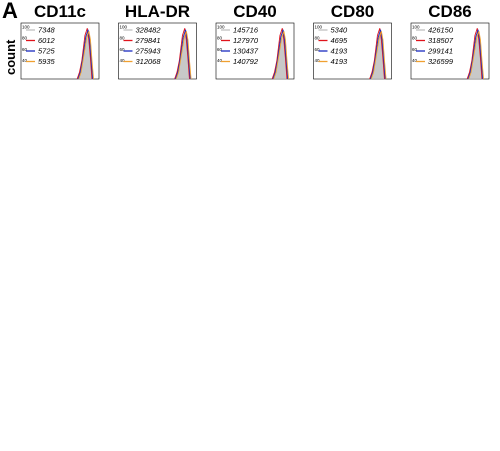 The height and width of the screenshot is (451, 500). What do you see at coordinates (441, 61) in the screenshot?
I see `mfi-value: 326599` at bounding box center [441, 61].